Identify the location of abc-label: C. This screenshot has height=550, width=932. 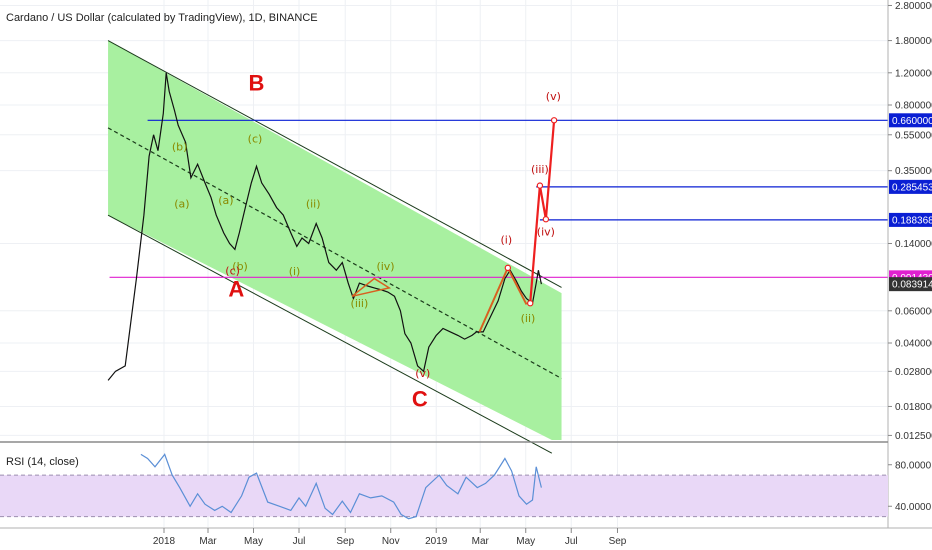
(420, 398).